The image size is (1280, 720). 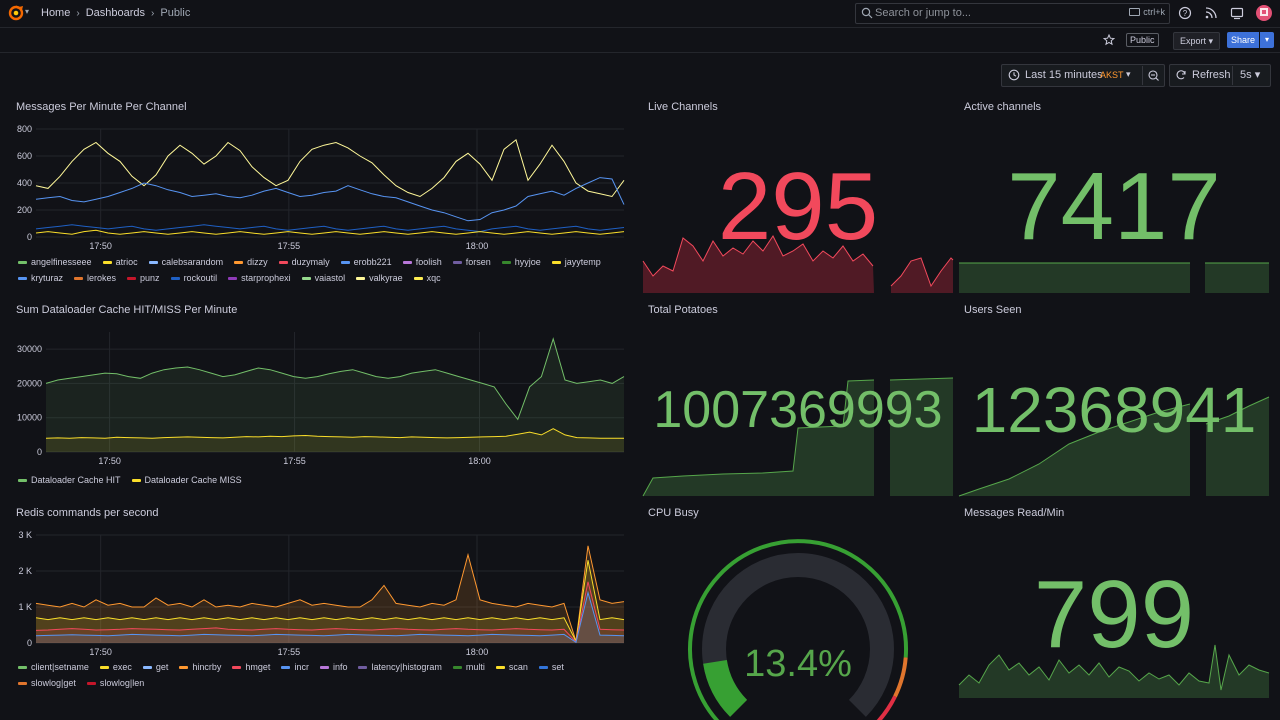 What do you see at coordinates (471, 262) in the screenshot?
I see `legend-item: forsen` at bounding box center [471, 262].